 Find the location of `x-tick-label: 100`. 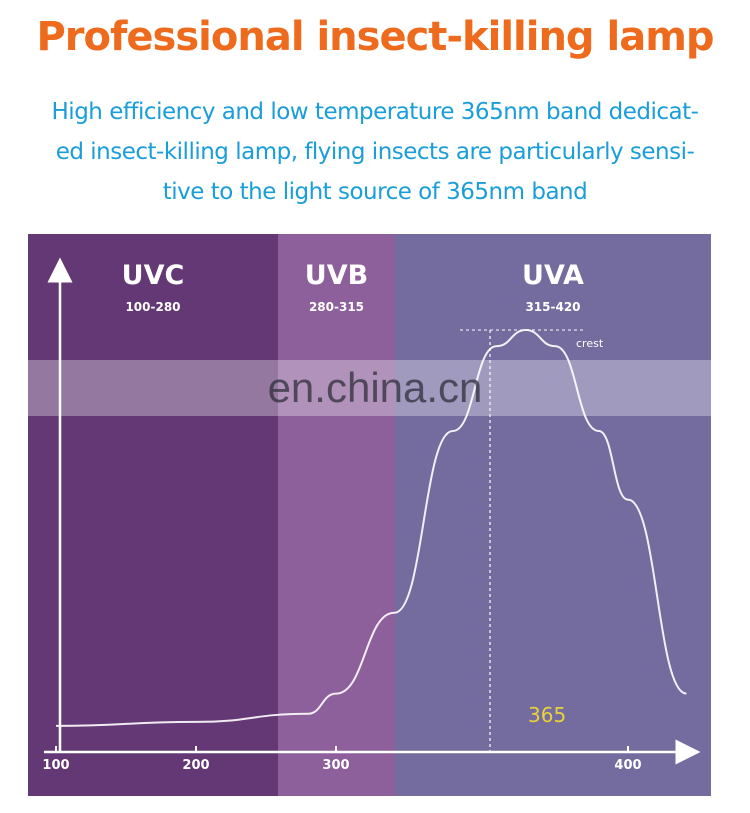

x-tick-label: 100 is located at coordinates (55, 765).